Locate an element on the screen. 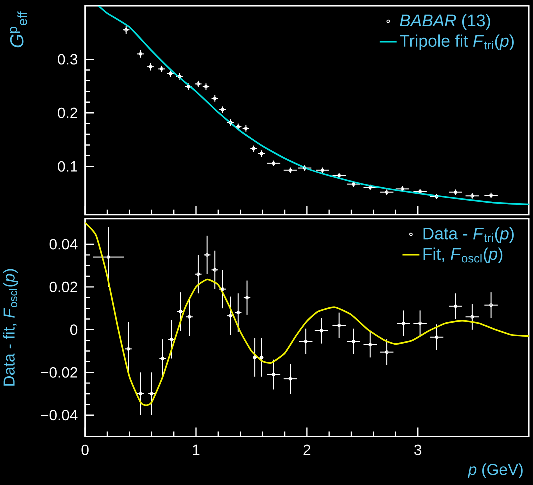  legend-label: Tripole fit F$_{tri}$(p) is located at coordinates (457, 42).